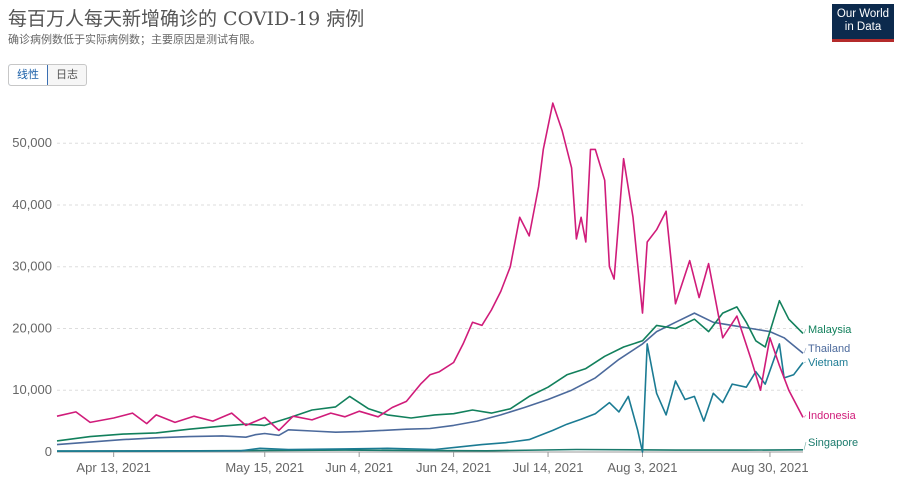  What do you see at coordinates (833, 443) in the screenshot?
I see `series-label-singapore: Singapore` at bounding box center [833, 443].